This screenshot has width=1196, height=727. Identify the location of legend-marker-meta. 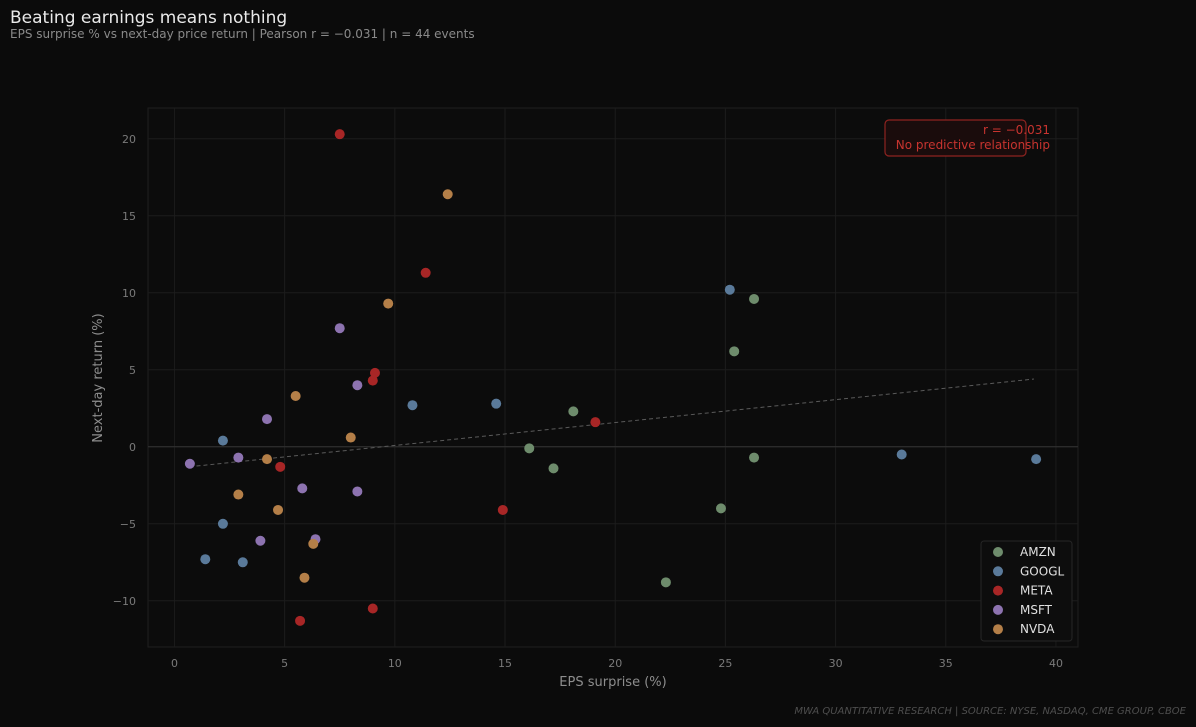
(998, 590).